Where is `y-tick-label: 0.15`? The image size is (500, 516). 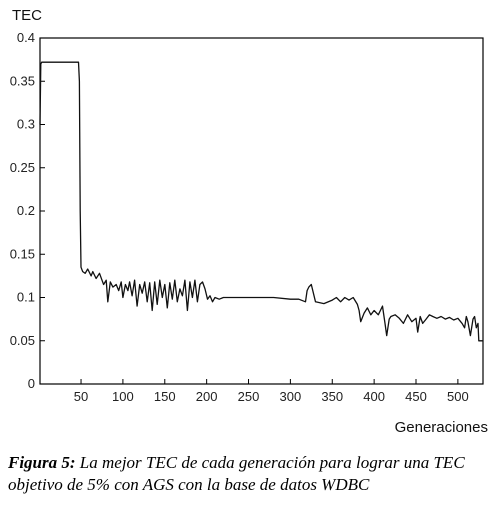 y-tick-label: 0.15 is located at coordinates (22, 253).